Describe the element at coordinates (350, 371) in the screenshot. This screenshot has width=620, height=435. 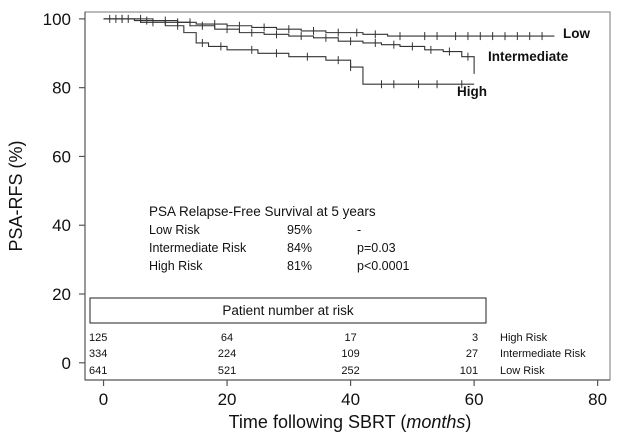
I see `at-risk-count: 252` at that location.